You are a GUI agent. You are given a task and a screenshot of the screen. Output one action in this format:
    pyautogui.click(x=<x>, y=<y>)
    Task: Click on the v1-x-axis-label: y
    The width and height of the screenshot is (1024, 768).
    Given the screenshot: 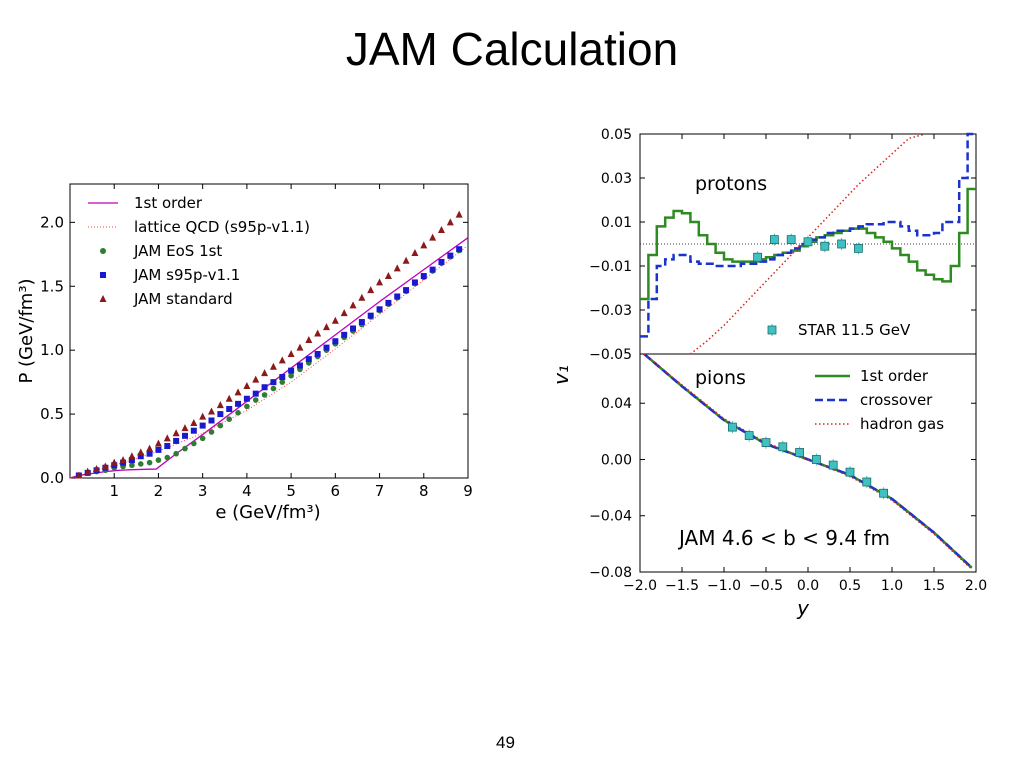 What is the action you would take?
    pyautogui.click(x=803, y=608)
    